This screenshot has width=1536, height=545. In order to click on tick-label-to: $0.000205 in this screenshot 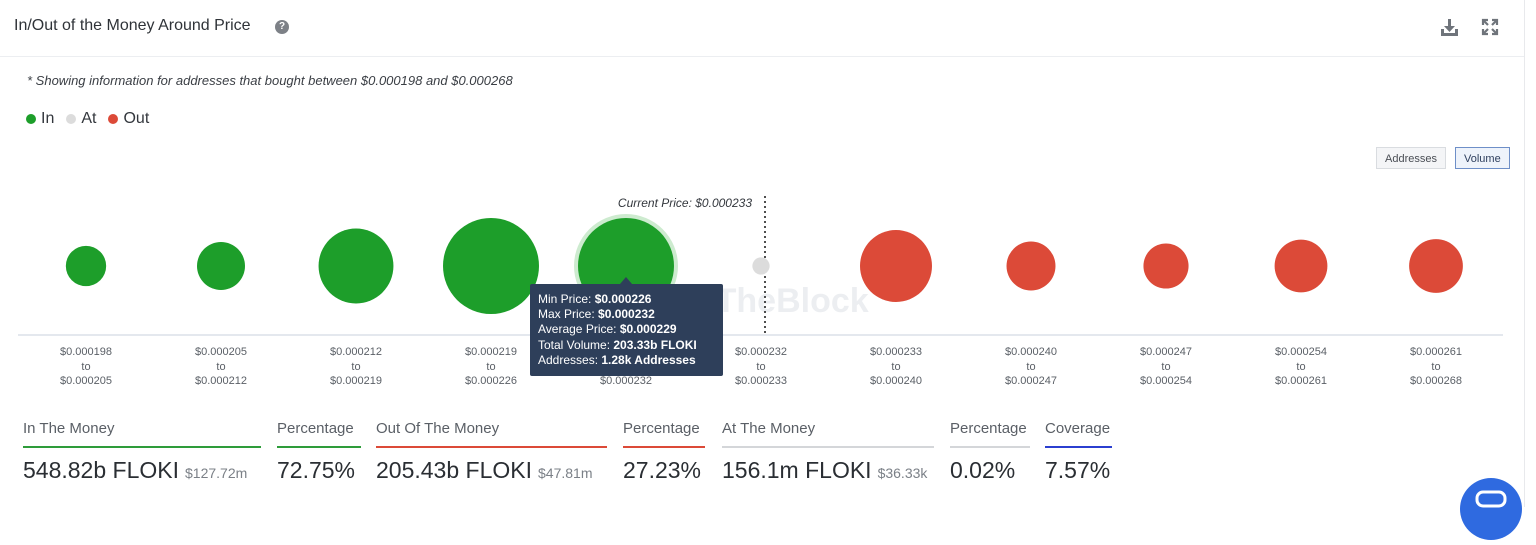, I will do `click(86, 381)`.